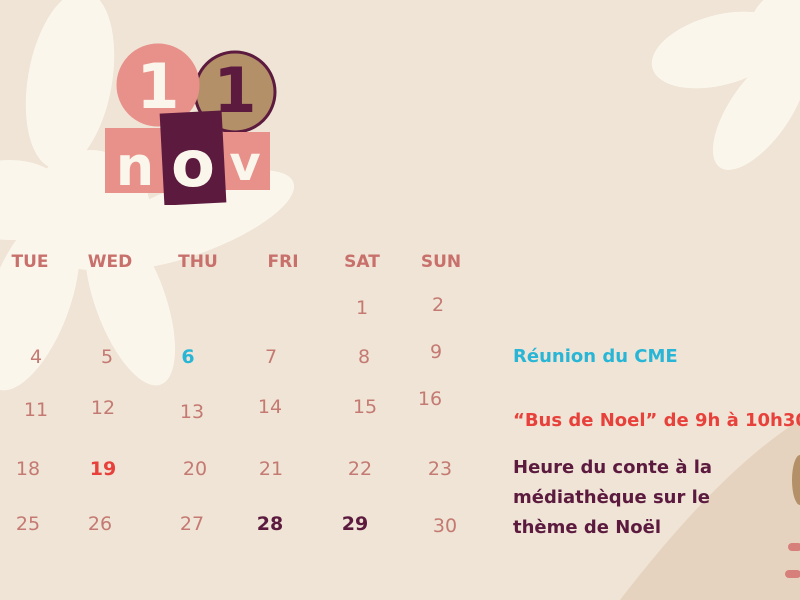  What do you see at coordinates (271, 469) in the screenshot?
I see `calendar-day: 21` at bounding box center [271, 469].